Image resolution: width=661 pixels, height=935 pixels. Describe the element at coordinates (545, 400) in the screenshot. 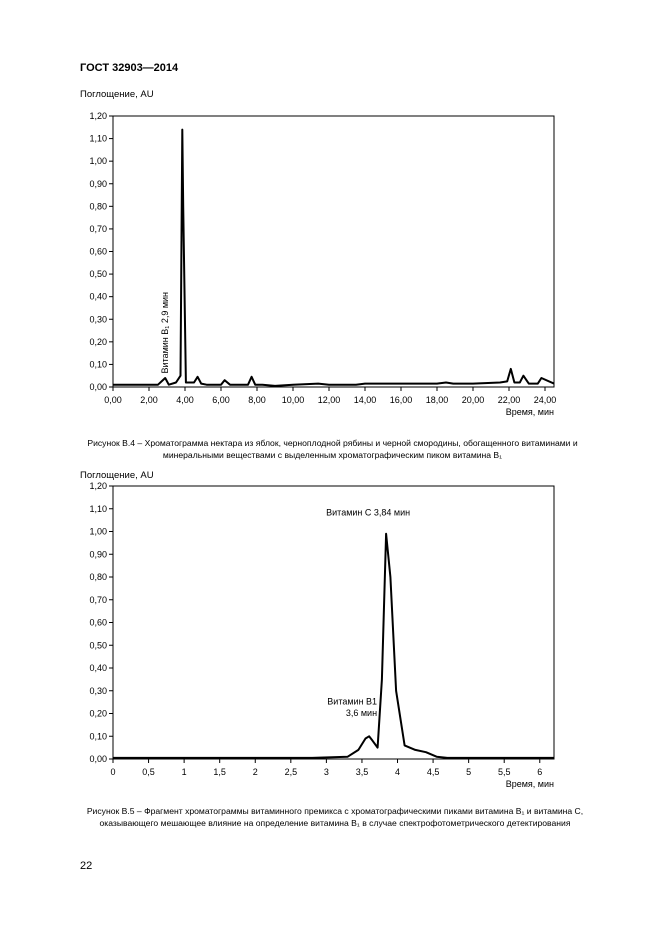

I see `chart1-x-tick-label: 24,00` at that location.